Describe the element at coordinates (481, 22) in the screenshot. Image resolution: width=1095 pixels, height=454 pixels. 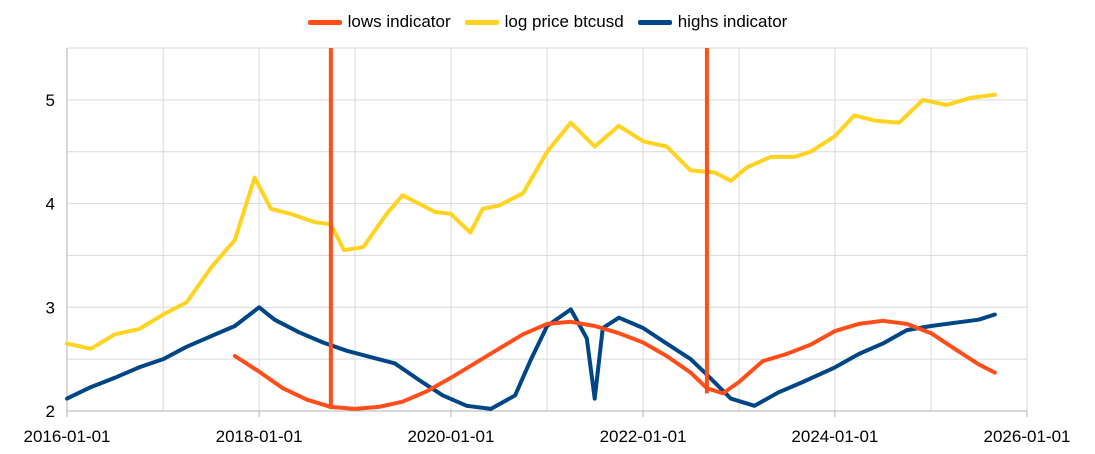
I see `legend-swatch-log-price` at that location.